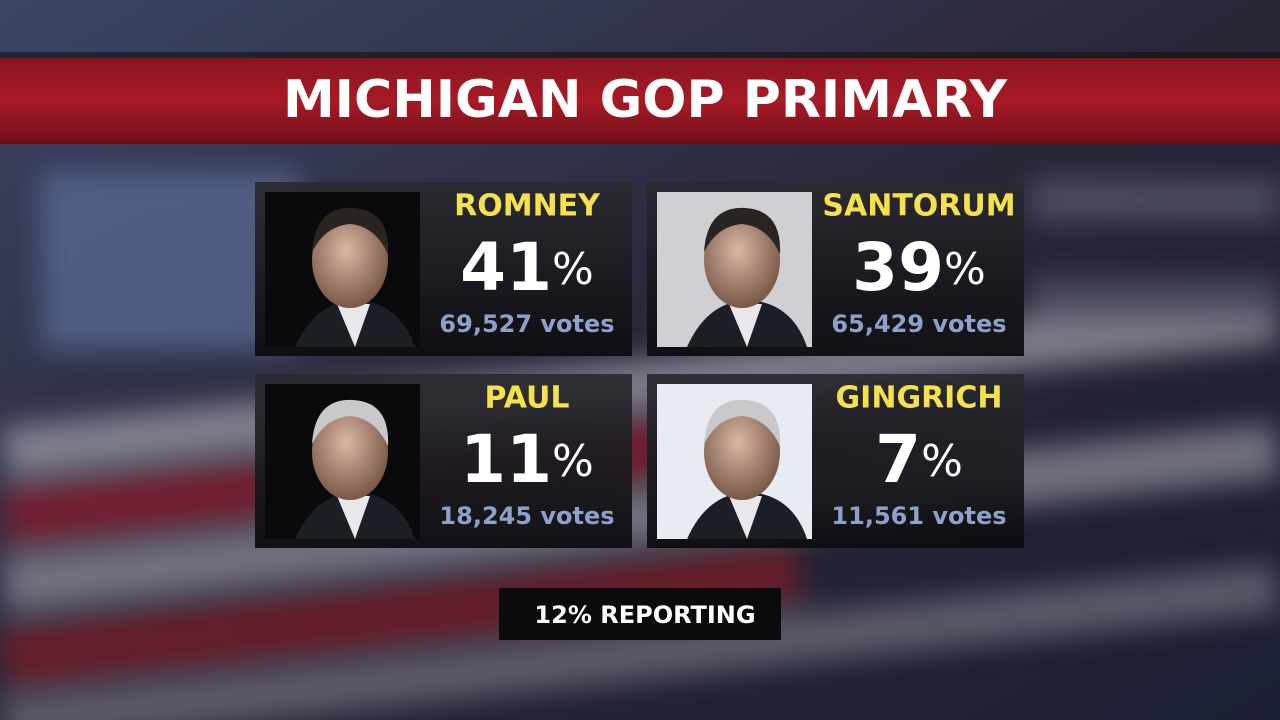 The height and width of the screenshot is (720, 1280). Describe the element at coordinates (835, 461) in the screenshot. I see `candidate-card: GINGRICH 7% 11,561 votes` at that location.